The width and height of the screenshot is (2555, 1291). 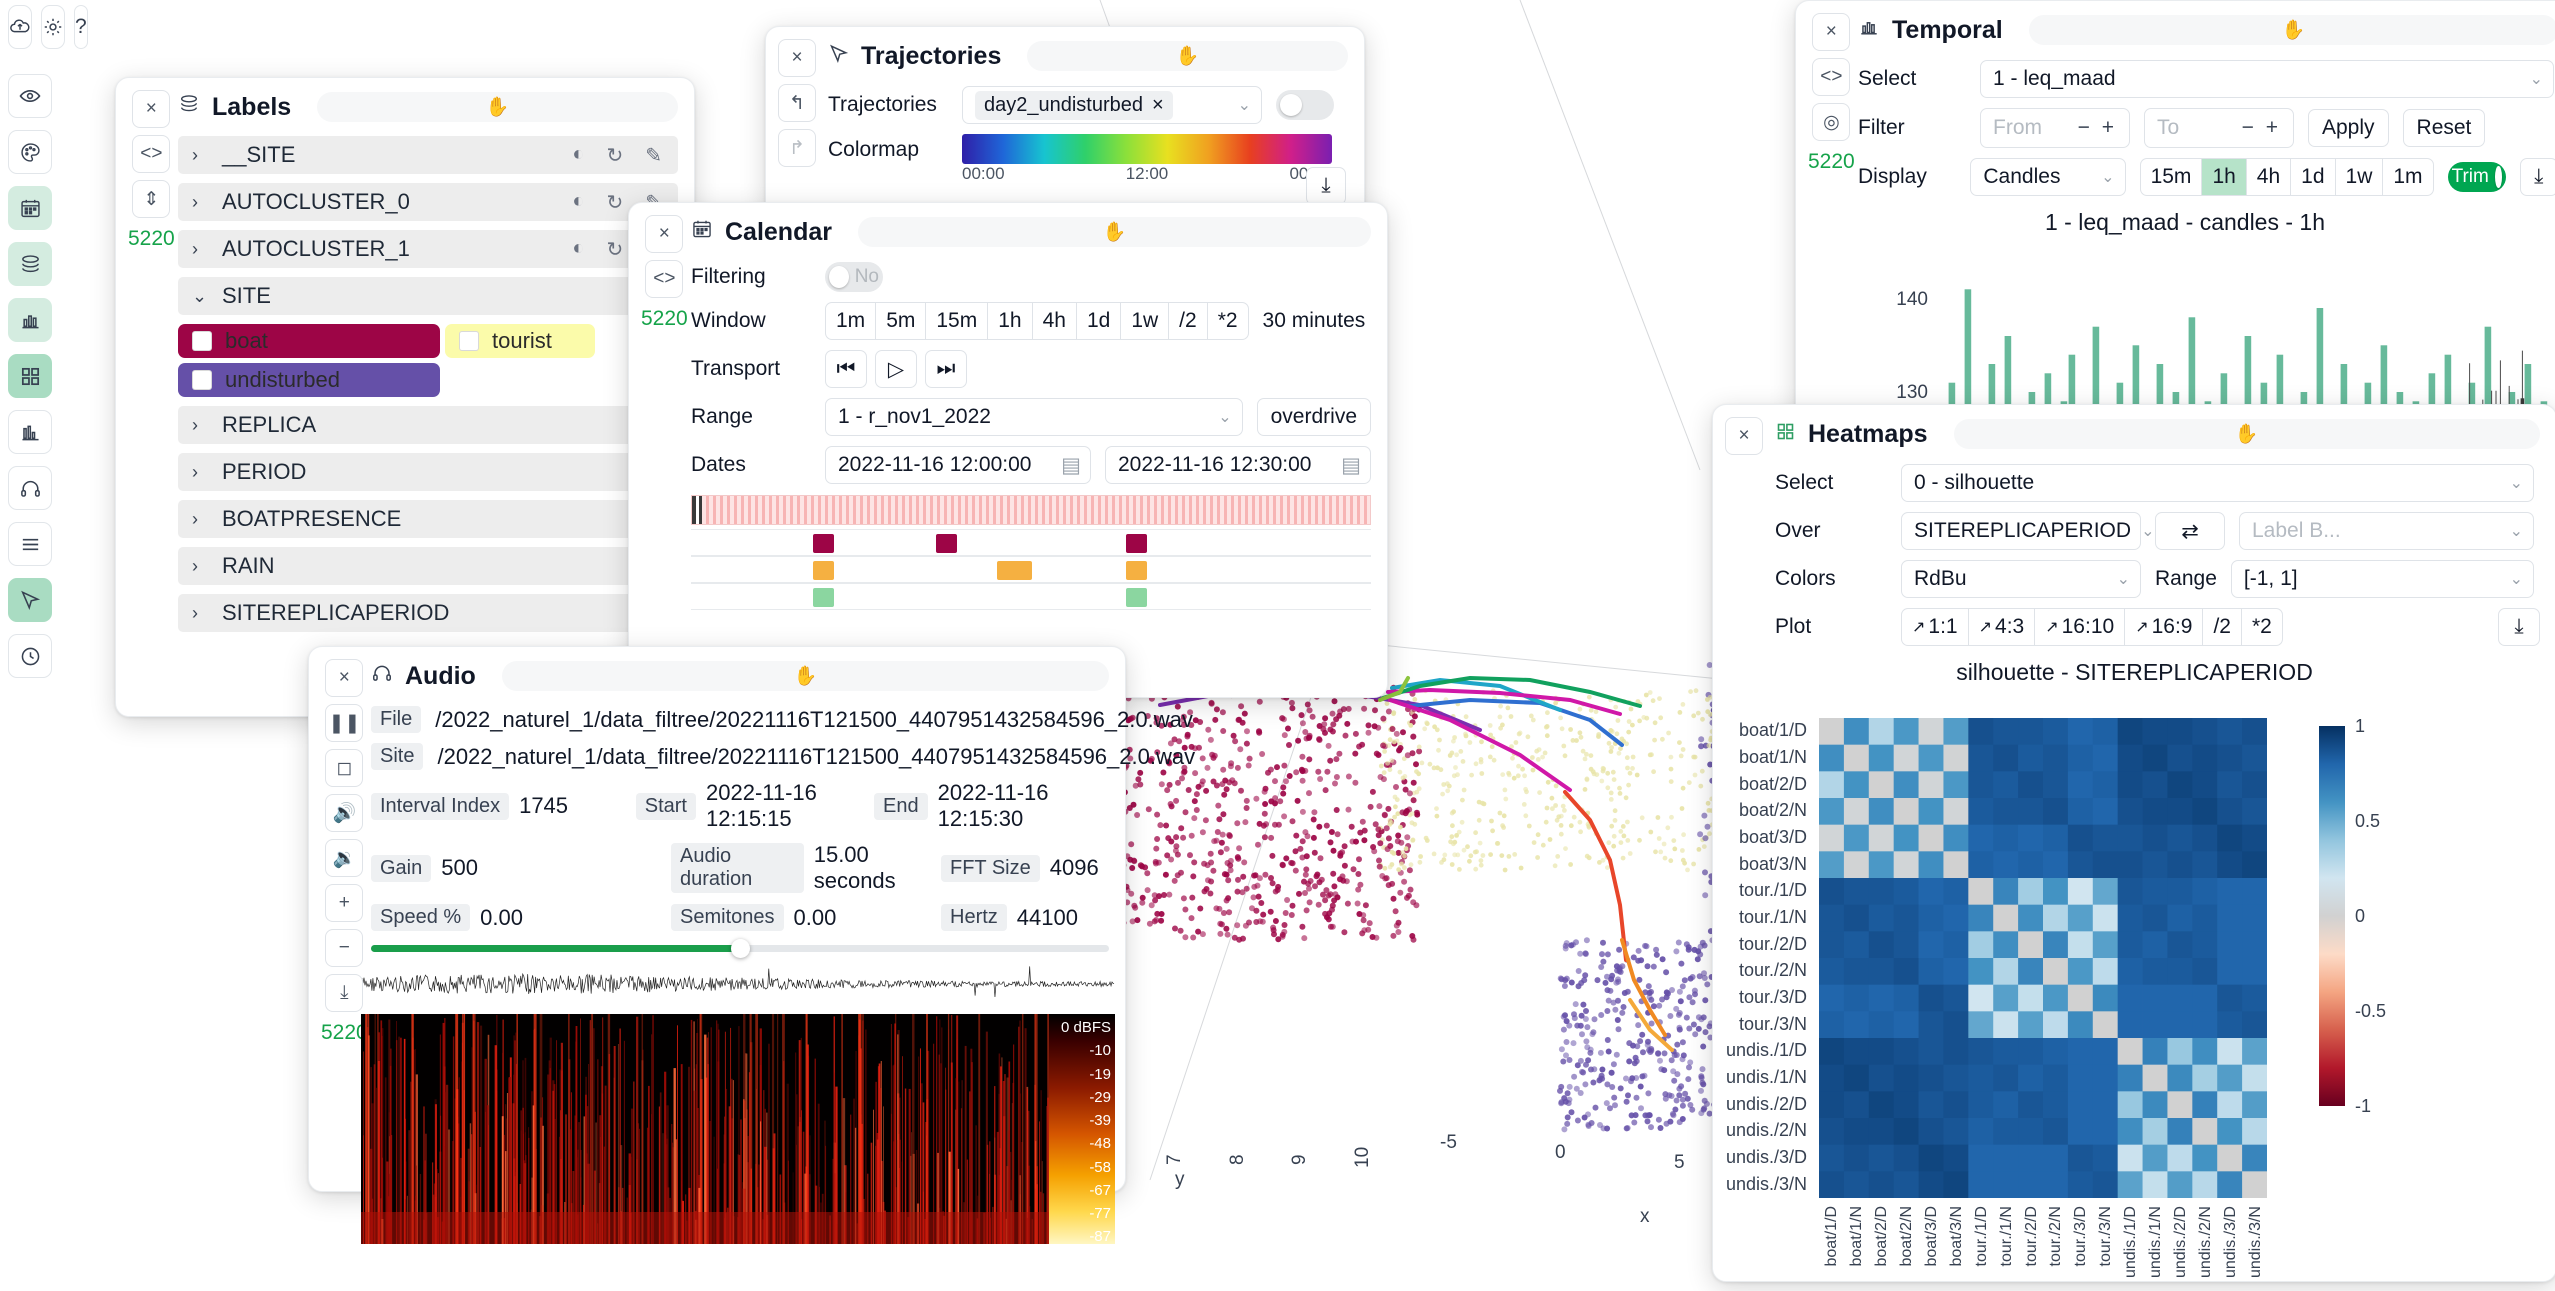 I want to click on audio-waveform, so click(x=737, y=984).